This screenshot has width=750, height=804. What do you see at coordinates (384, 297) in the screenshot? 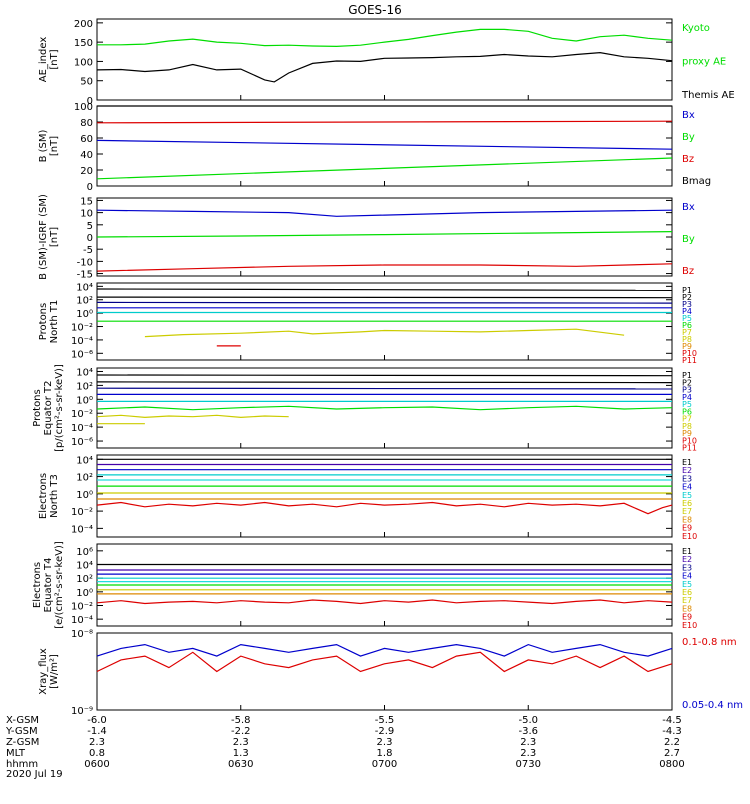
I see `series-p2` at bounding box center [384, 297].